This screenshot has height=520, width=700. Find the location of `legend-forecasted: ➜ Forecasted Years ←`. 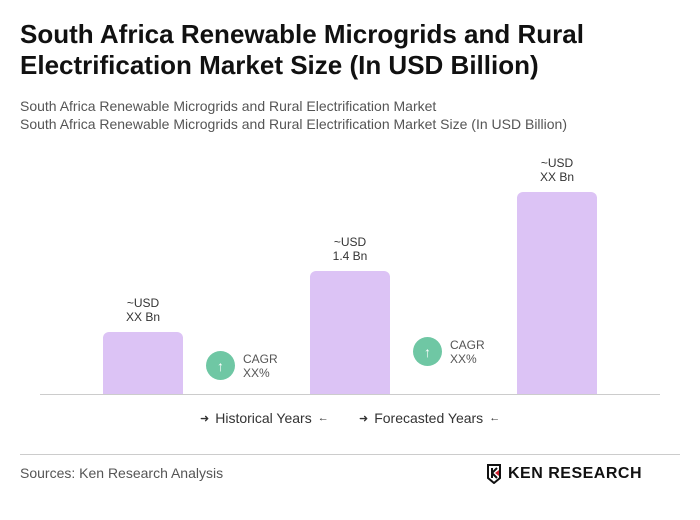

legend-forecasted: ➜ Forecasted Years ← is located at coordinates (429, 418).